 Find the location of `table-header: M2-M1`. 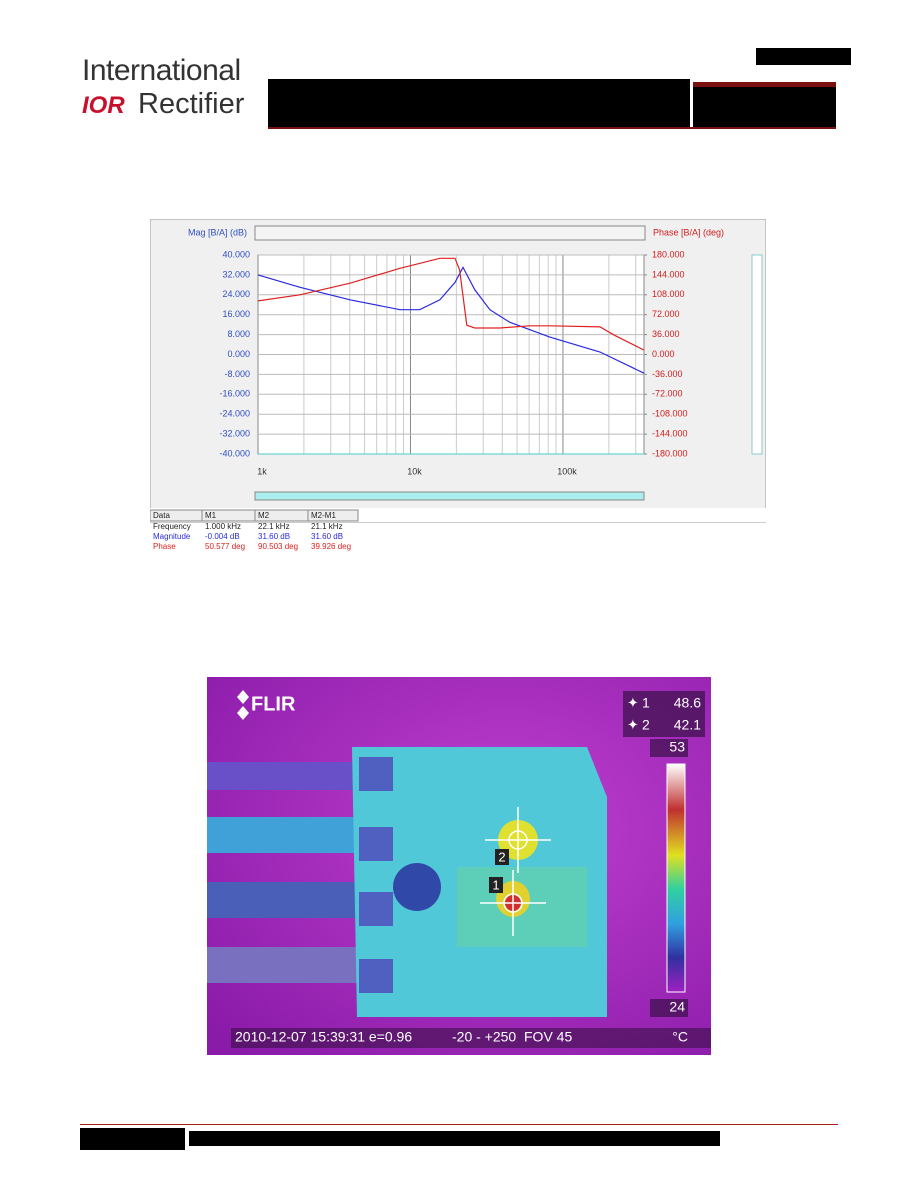

table-header: M2-M1 is located at coordinates (323, 515).